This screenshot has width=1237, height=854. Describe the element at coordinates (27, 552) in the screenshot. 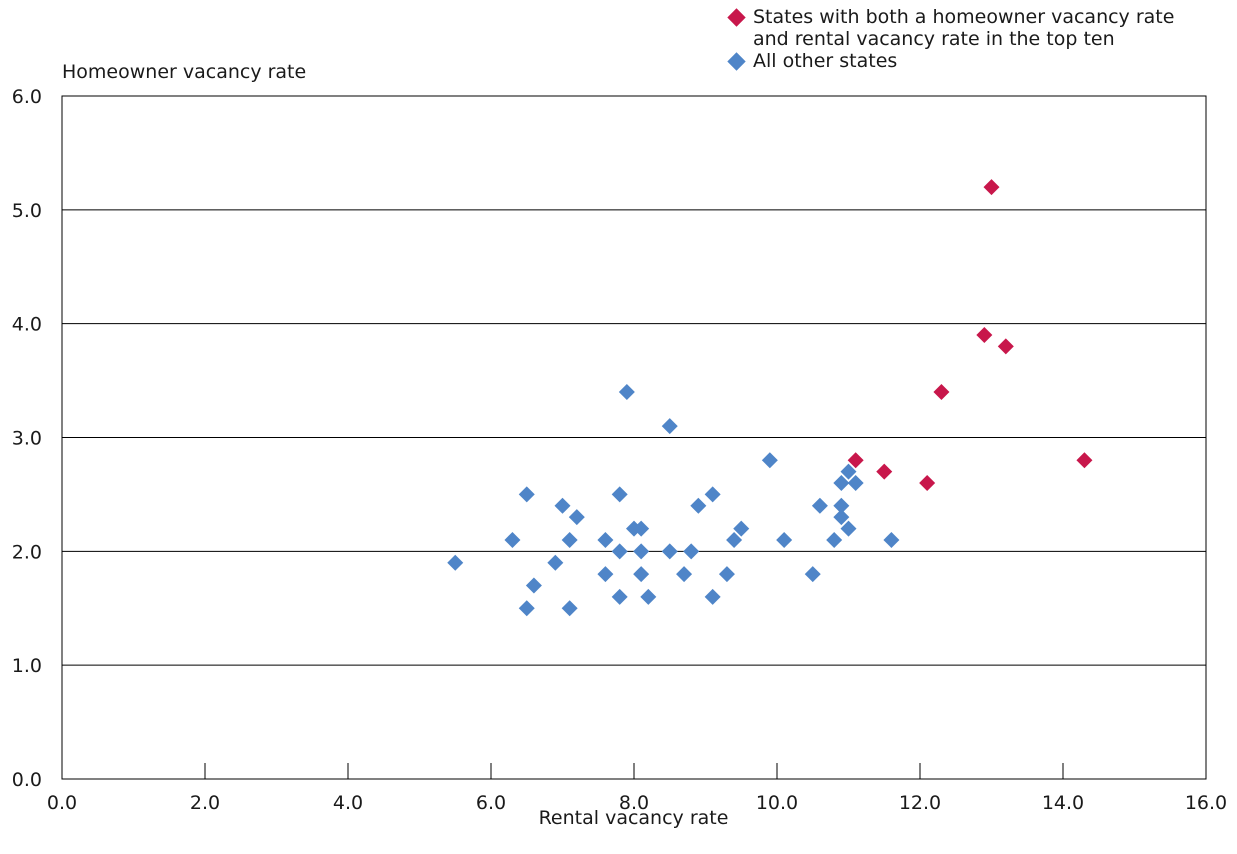

I see `y-tick-label: 2.0` at that location.